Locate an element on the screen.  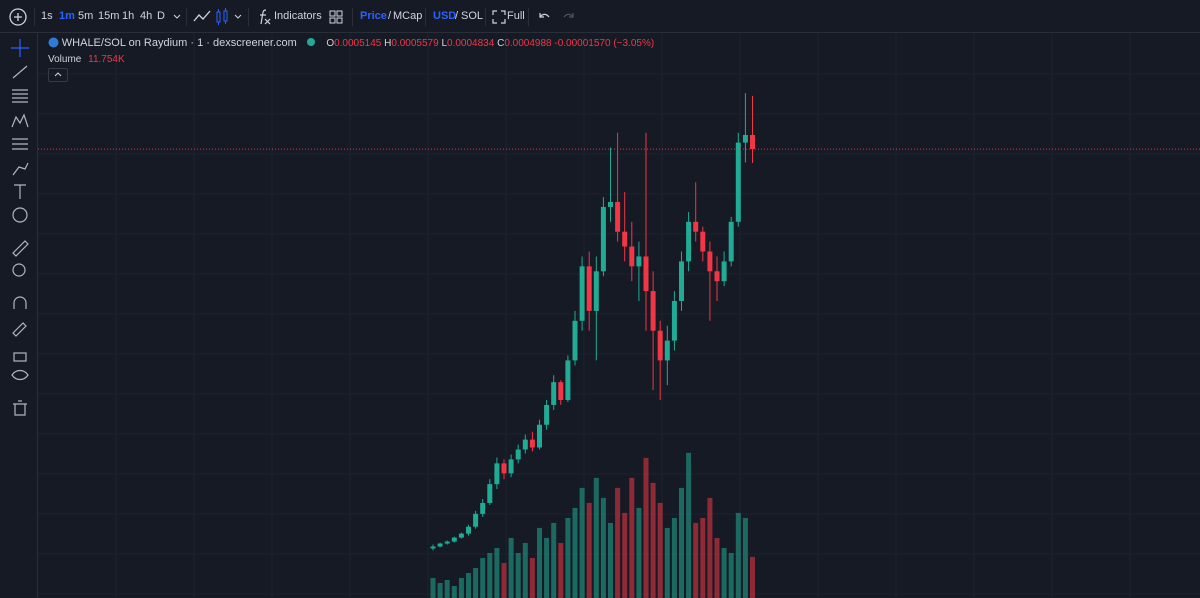
usd-toggle: USD is located at coordinates (445, 16).